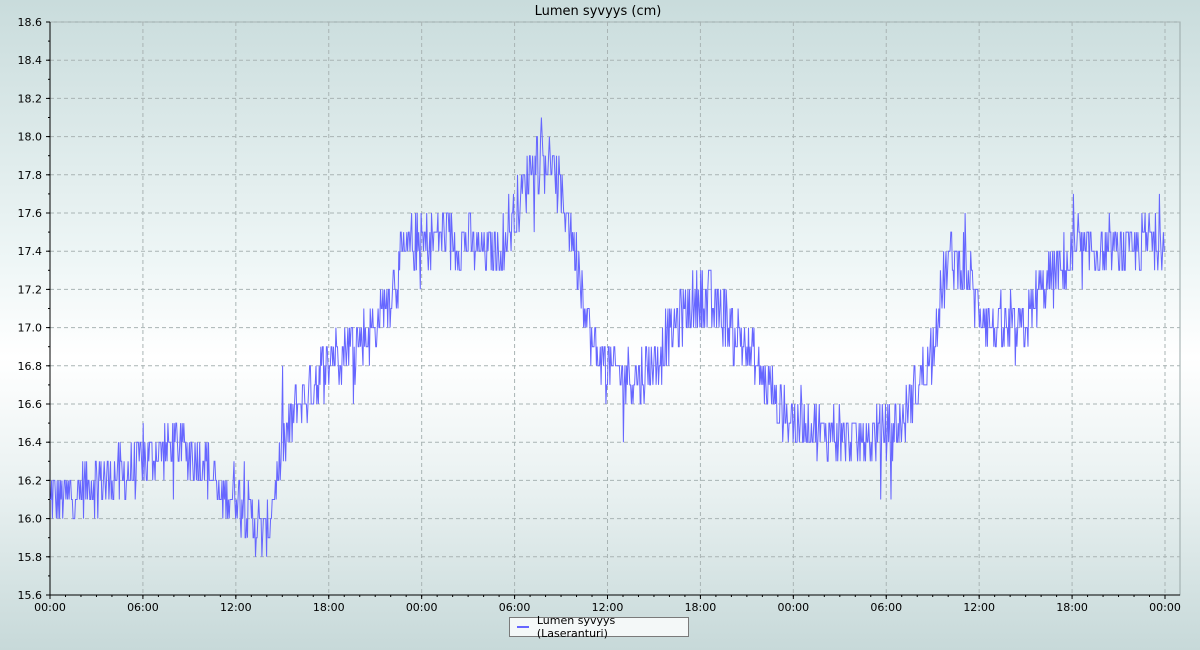 The image size is (1200, 650). Describe the element at coordinates (30, 480) in the screenshot. I see `y-tick-label: 16.2` at that location.